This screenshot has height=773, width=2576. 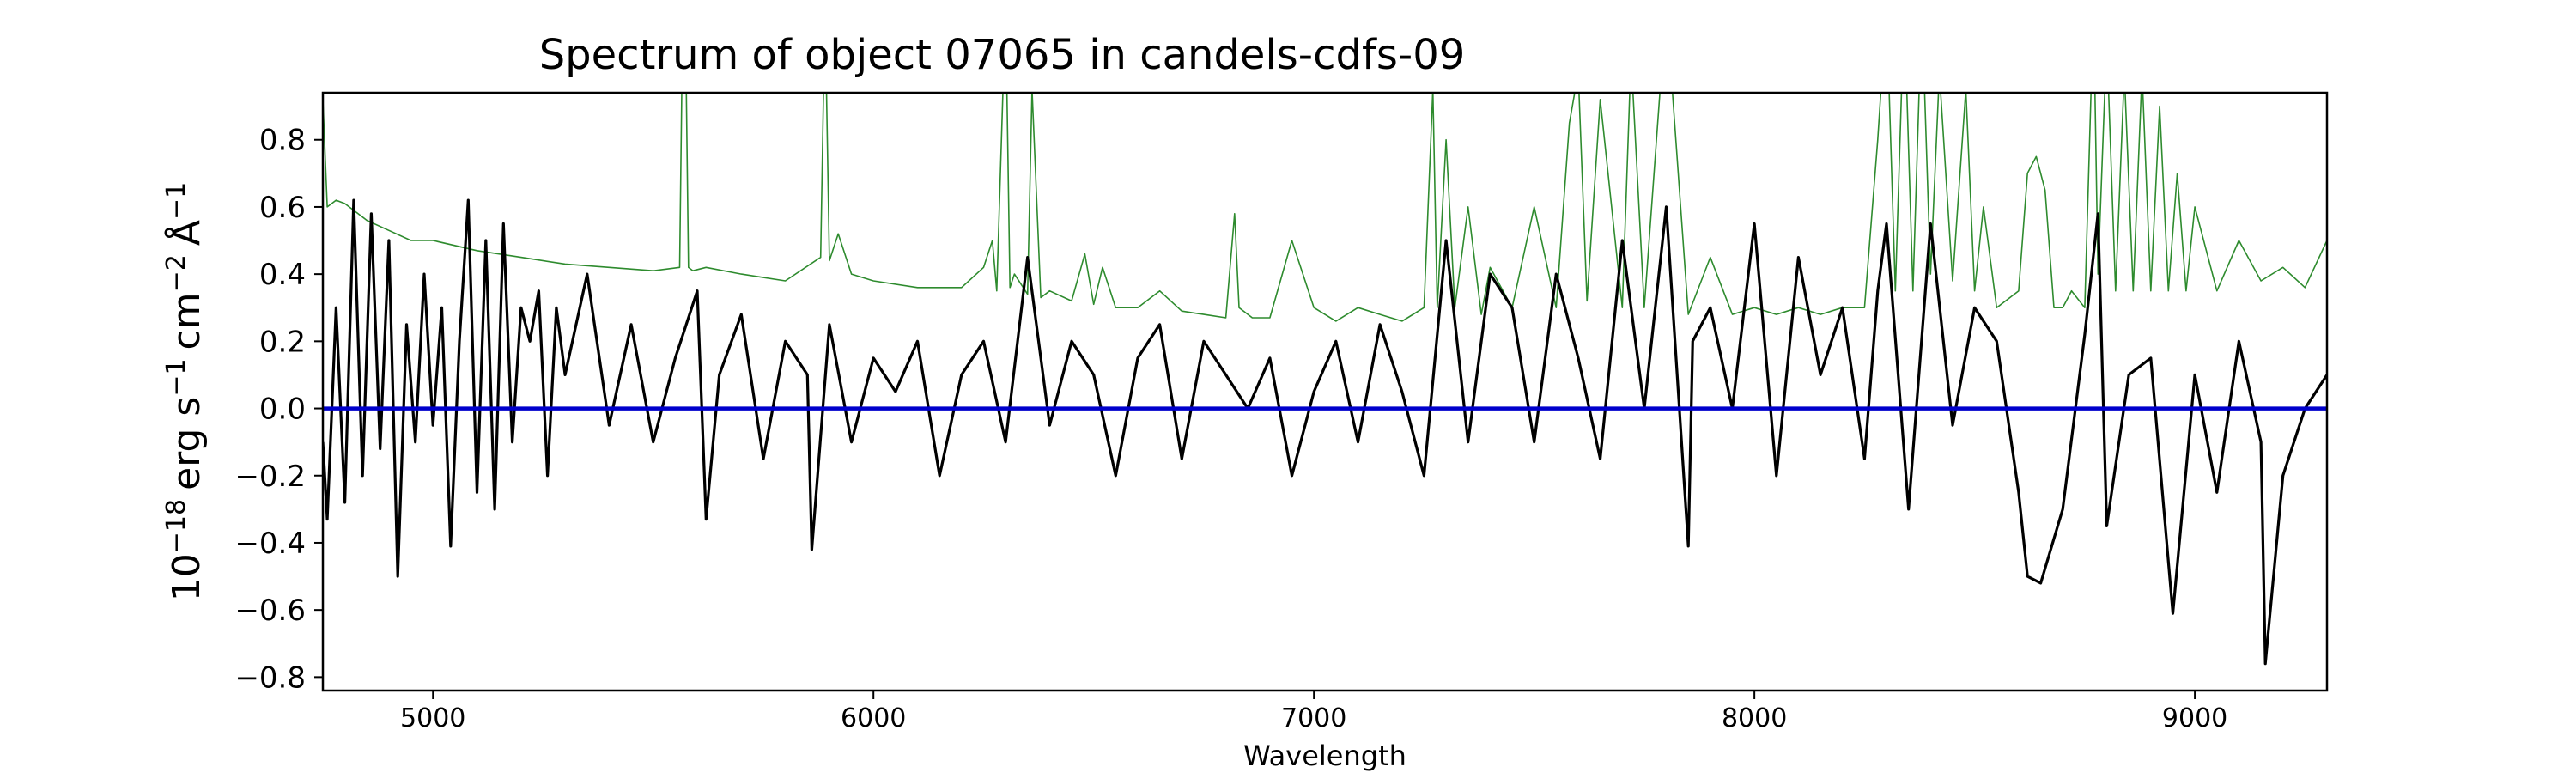 What do you see at coordinates (282, 275) in the screenshot?
I see `y-tick-label: 0.4` at bounding box center [282, 275].